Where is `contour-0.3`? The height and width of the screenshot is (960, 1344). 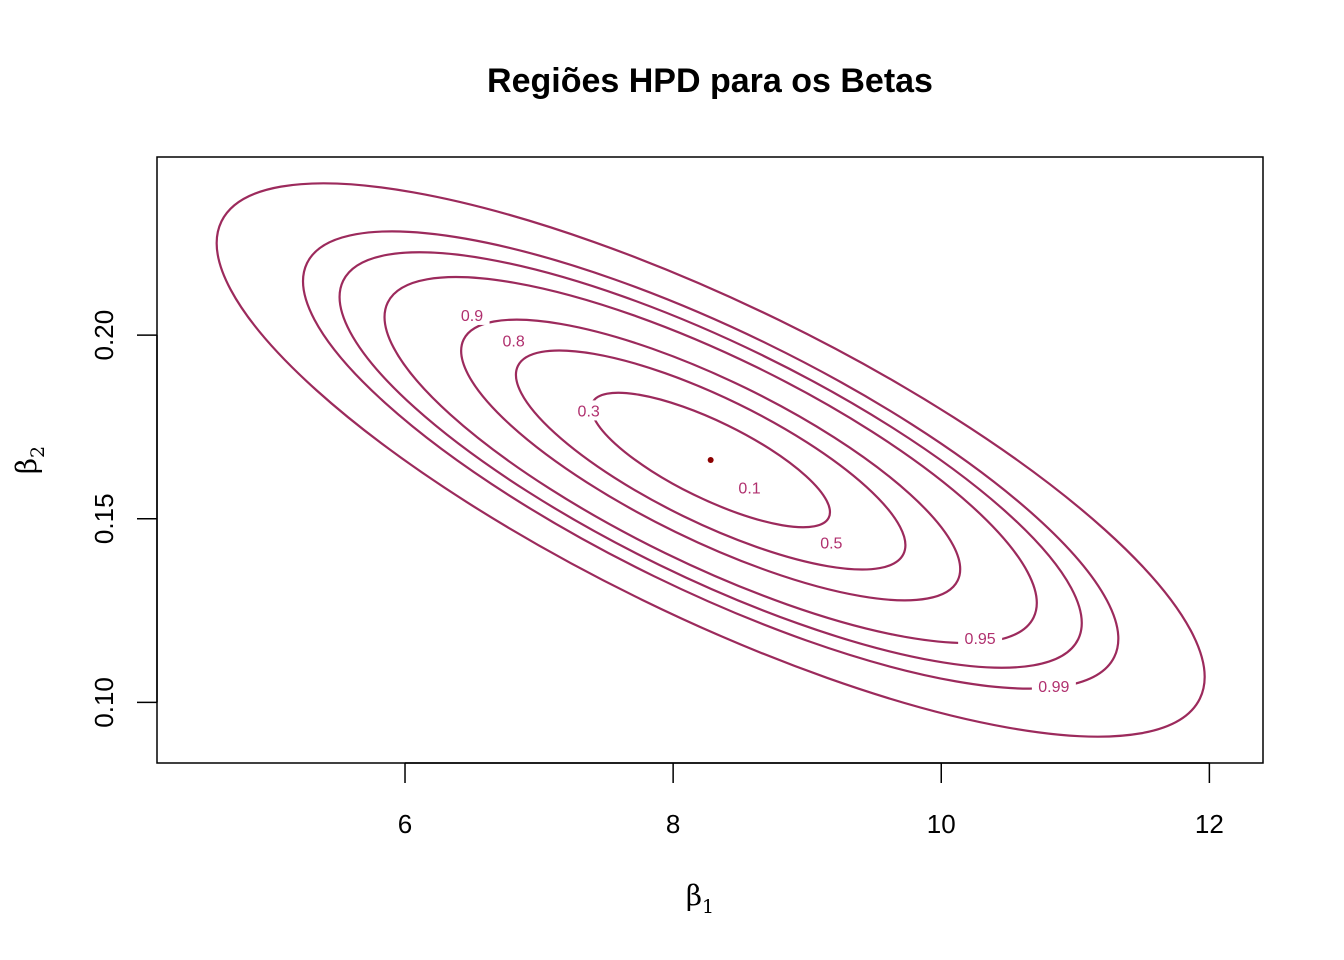
contour-0.3 is located at coordinates (710, 460).